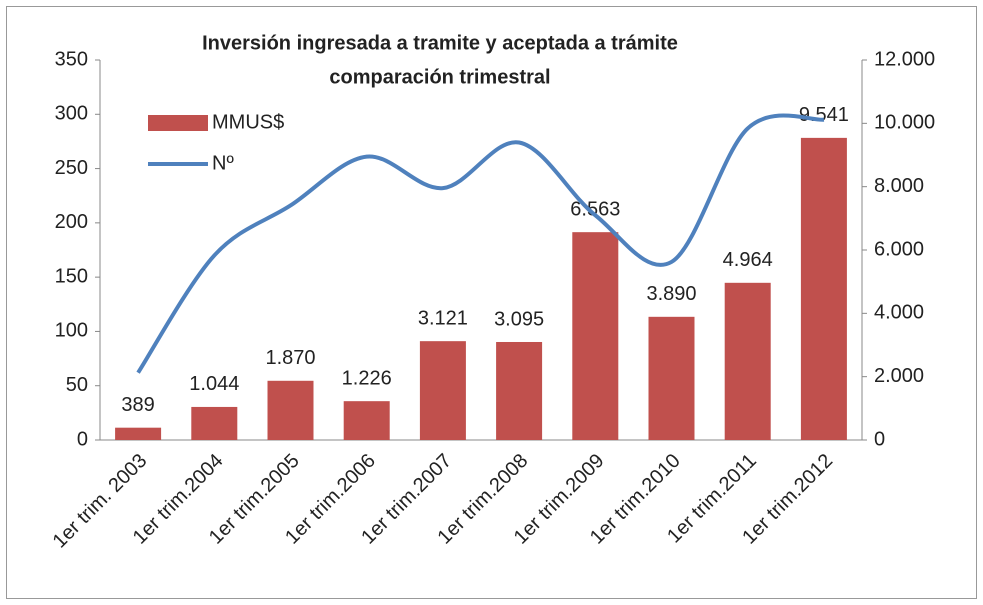  I want to click on y2-tick-label: 4.000, so click(899, 313).